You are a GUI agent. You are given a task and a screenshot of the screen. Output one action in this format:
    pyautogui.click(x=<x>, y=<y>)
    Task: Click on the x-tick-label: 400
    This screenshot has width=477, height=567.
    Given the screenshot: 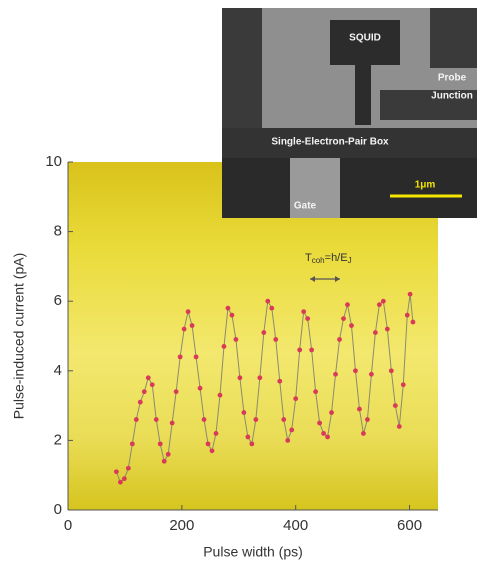 What is the action you would take?
    pyautogui.click(x=295, y=525)
    